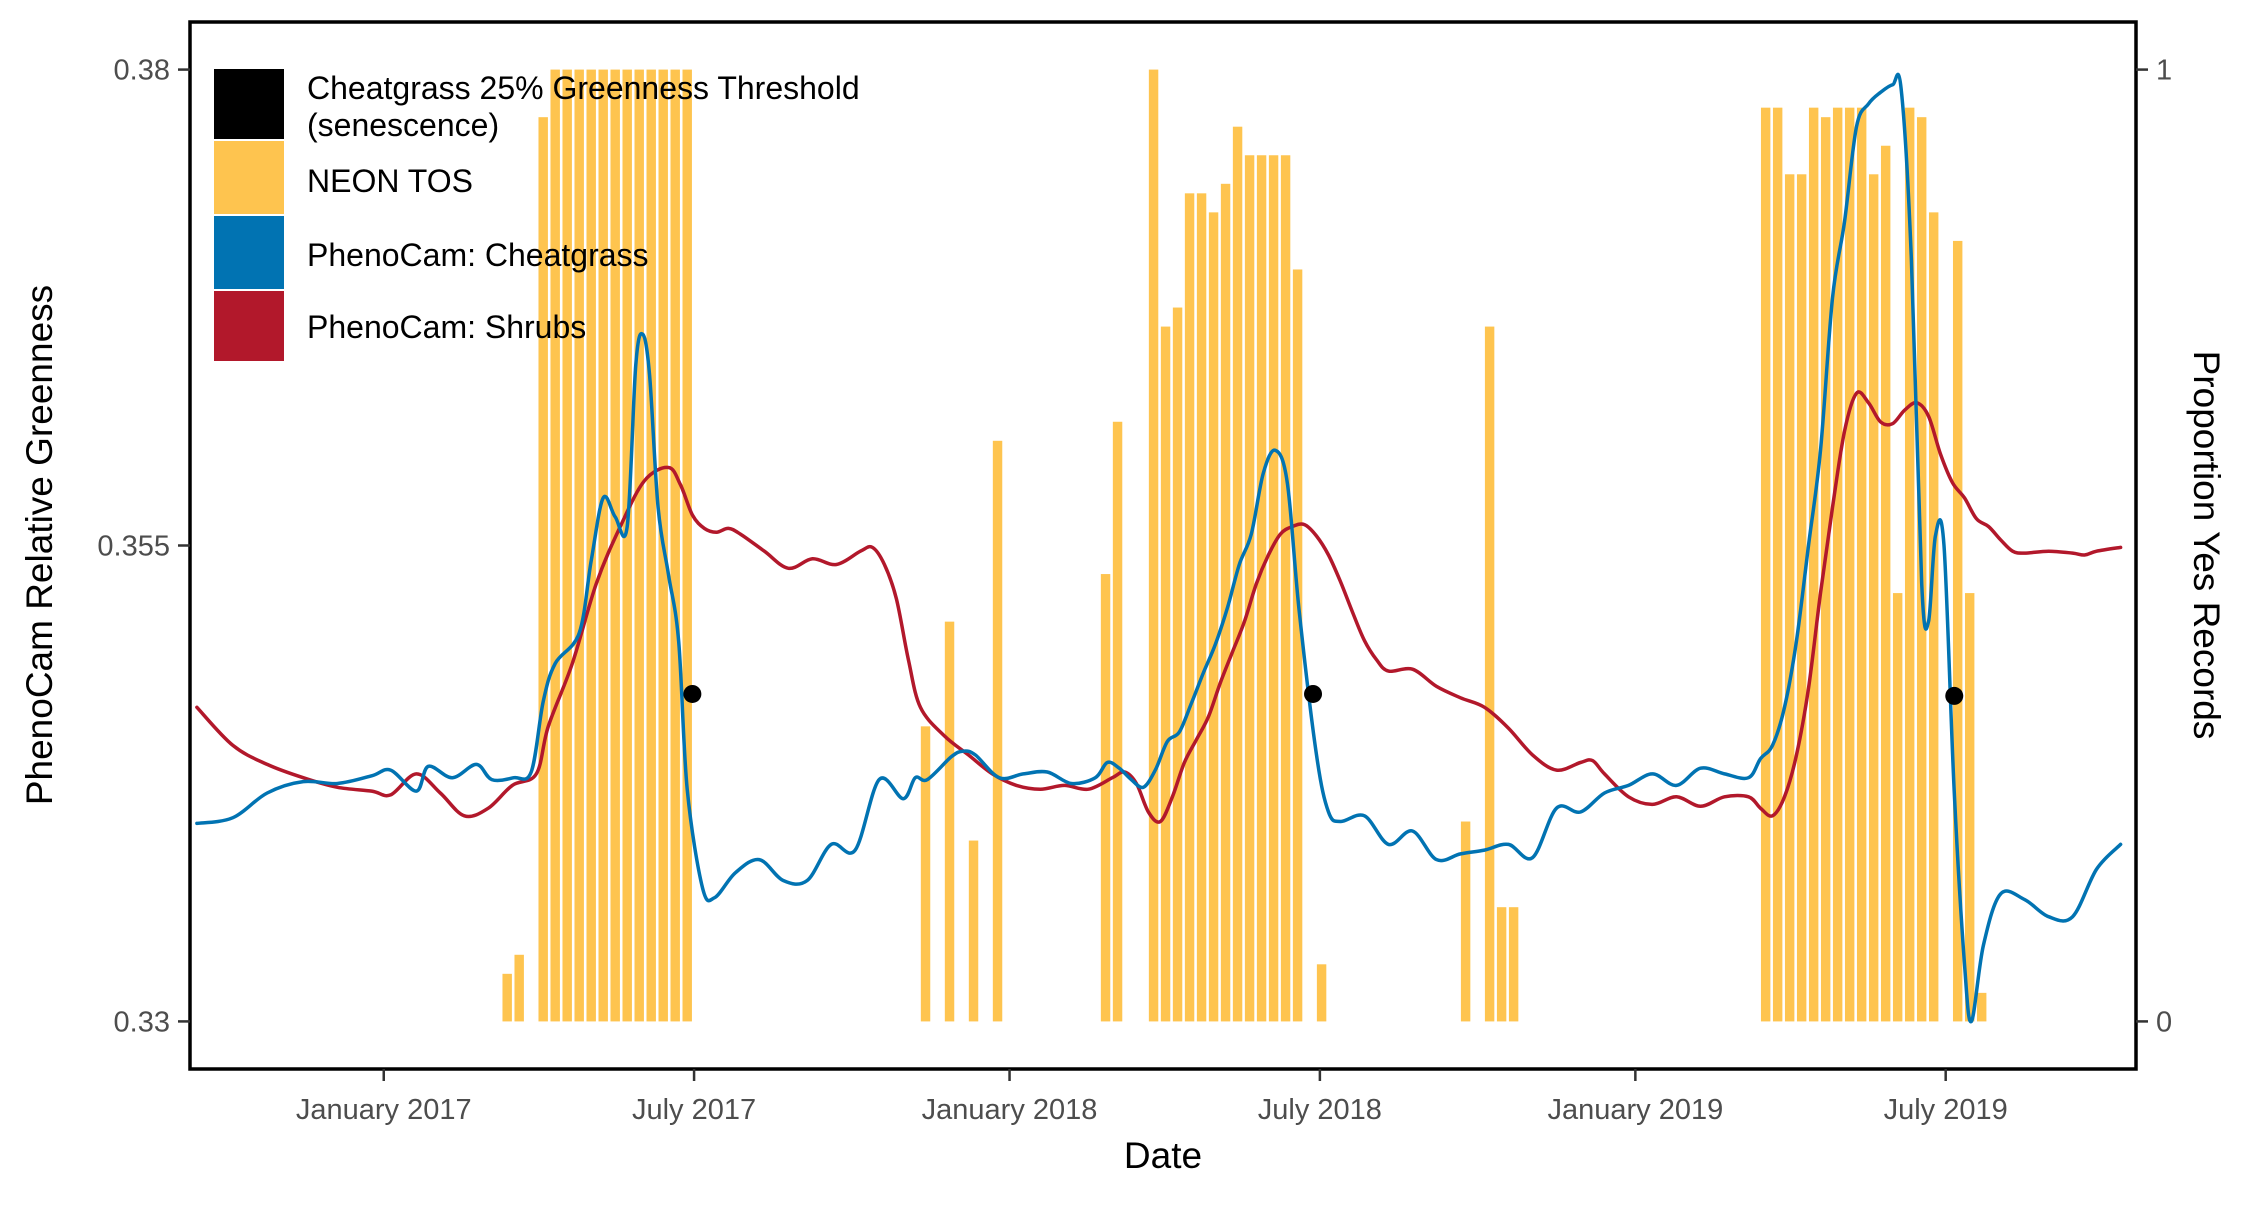 This screenshot has height=1205, width=2250. Describe the element at coordinates (390, 181) in the screenshot. I see `legend-label: NEON TOS` at that location.